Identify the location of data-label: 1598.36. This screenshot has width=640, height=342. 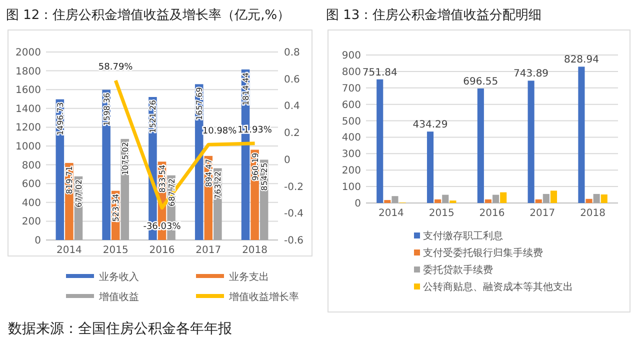
(107, 109).